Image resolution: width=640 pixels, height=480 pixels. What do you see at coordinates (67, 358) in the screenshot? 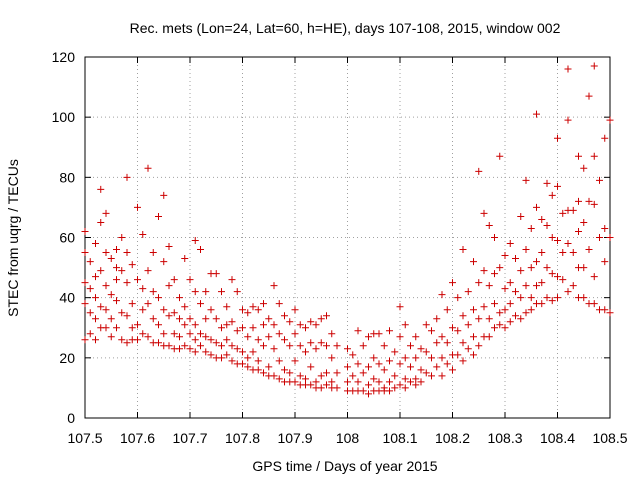
I see `y-tick-label: 20` at bounding box center [67, 358].